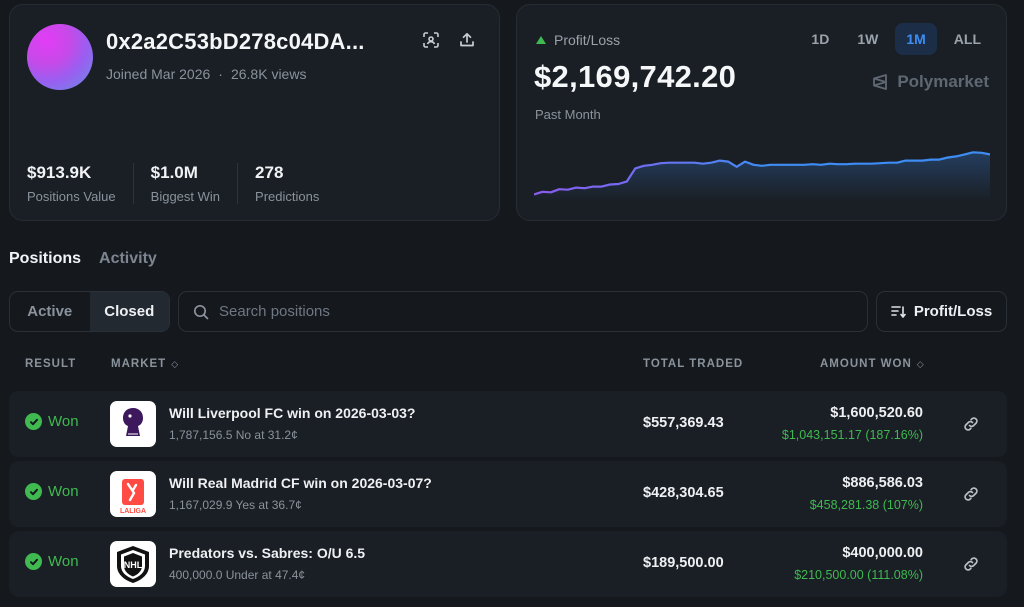 The image size is (1024, 607). Describe the element at coordinates (267, 553) in the screenshot. I see `market-title: Predators vs. Sabres: O/U 6.5` at that location.